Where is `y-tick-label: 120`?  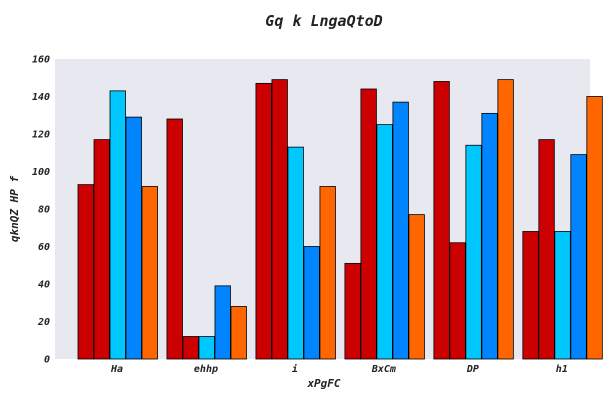
y-tick-label: 120 is located at coordinates (41, 135).